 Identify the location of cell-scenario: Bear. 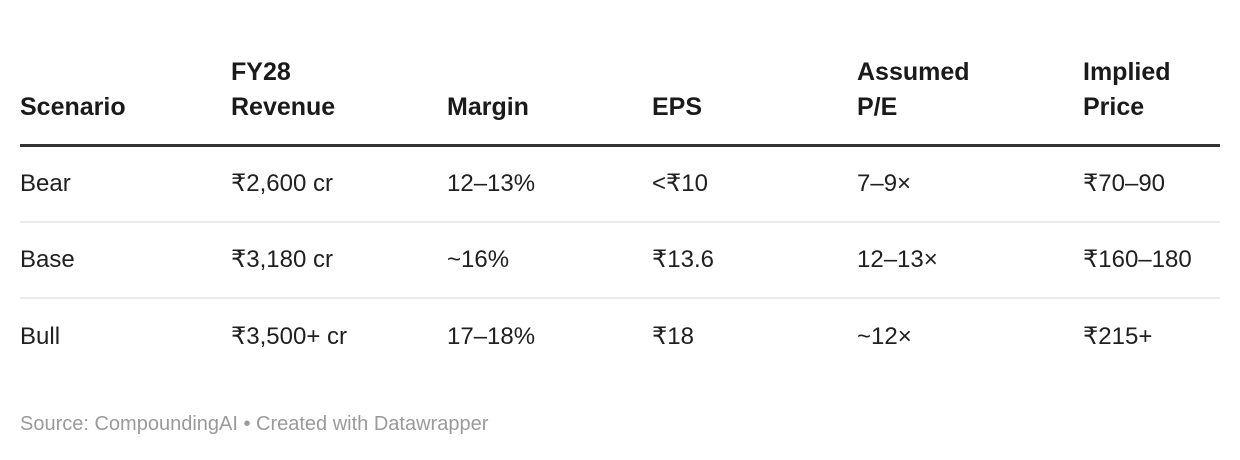
(45, 183).